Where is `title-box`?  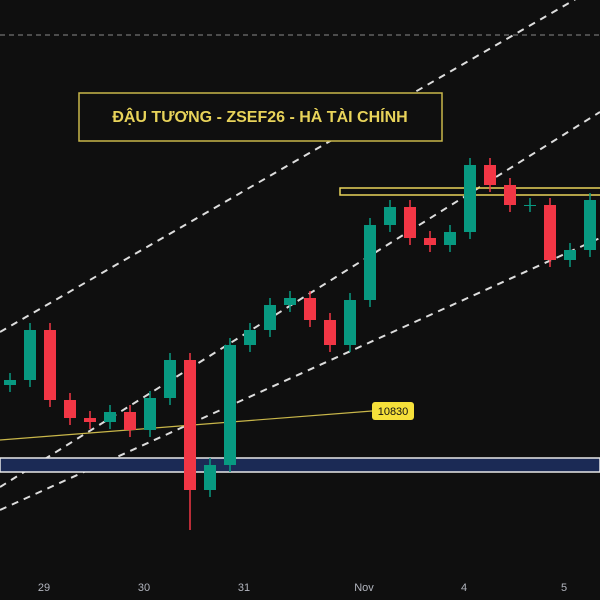
title-box is located at coordinates (260, 117).